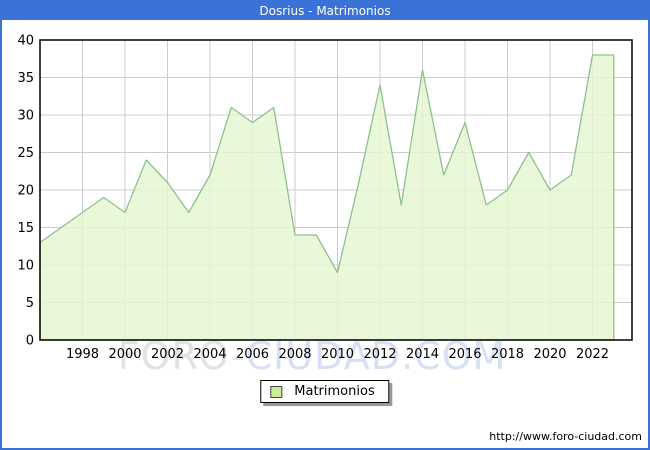 The image size is (650, 450). Describe the element at coordinates (209, 354) in the screenshot. I see `svg-text: 2004` at that location.